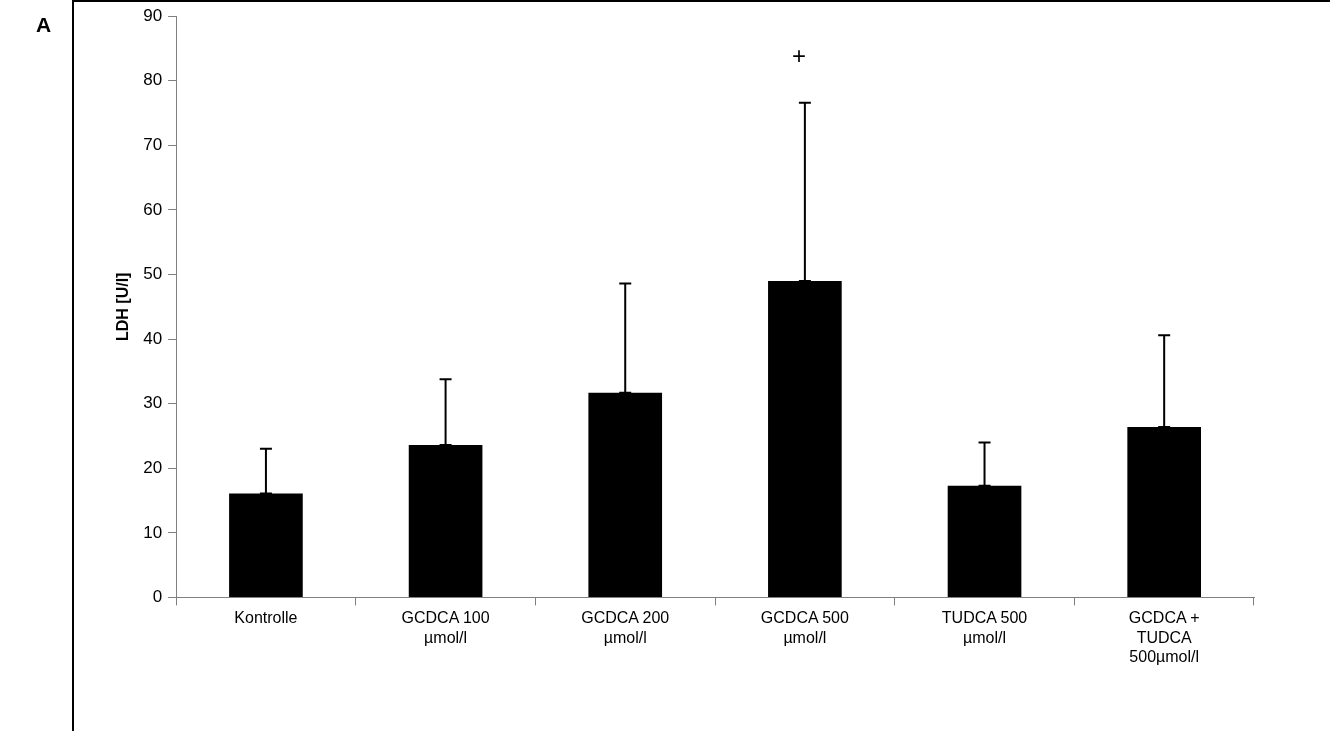 The height and width of the screenshot is (731, 1330). I want to click on y-tick-label: 50, so click(153, 274).